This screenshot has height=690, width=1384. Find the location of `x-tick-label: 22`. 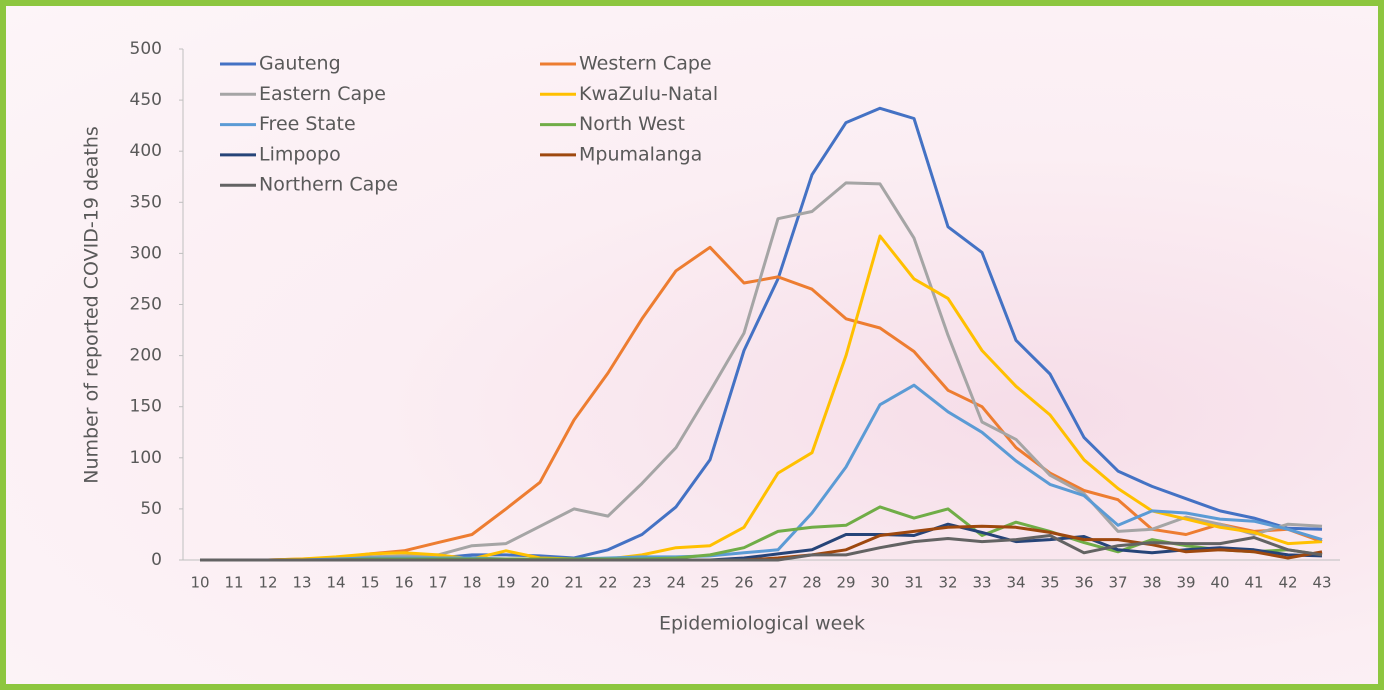

x-tick-label: 22 is located at coordinates (607, 583).